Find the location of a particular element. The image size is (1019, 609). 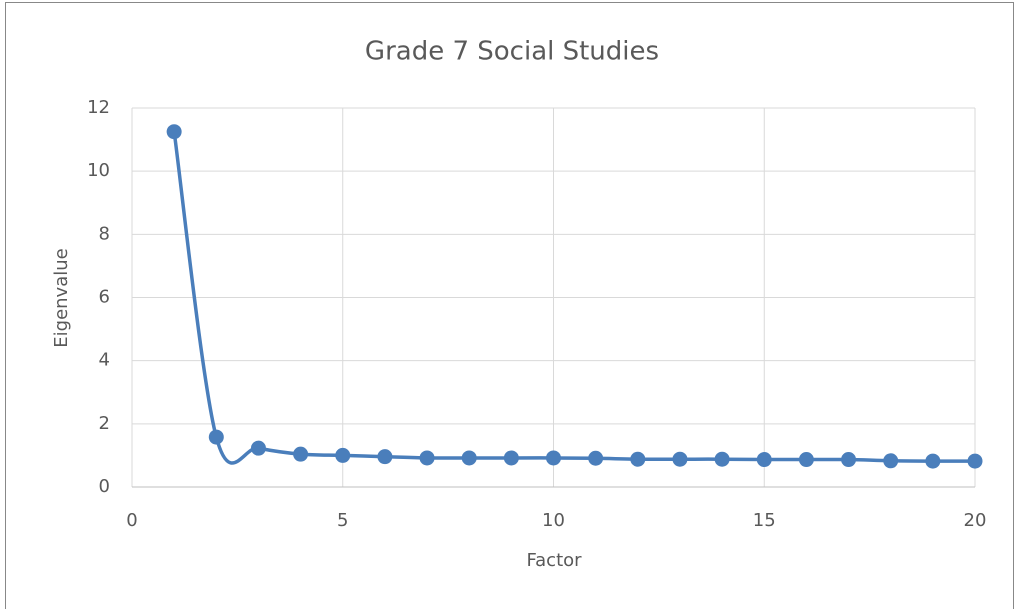

y-tick-label: 0 is located at coordinates (104, 486).